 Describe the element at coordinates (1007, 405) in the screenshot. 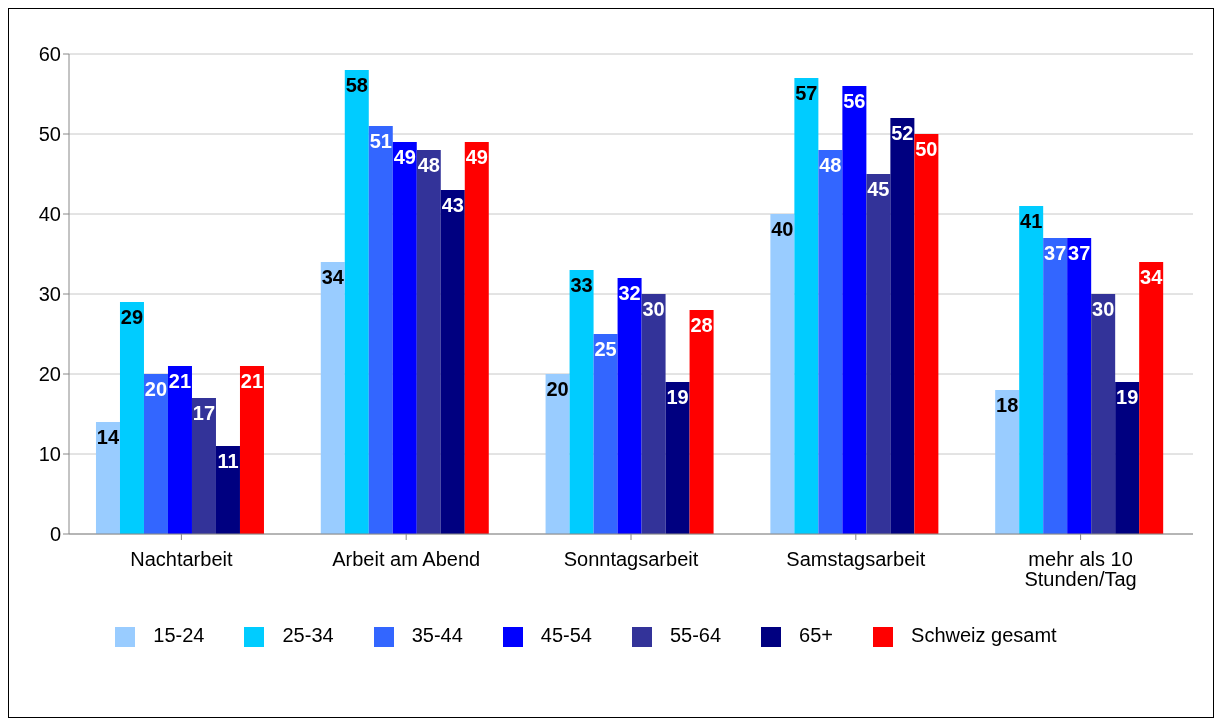

I see `data-label: 18` at that location.